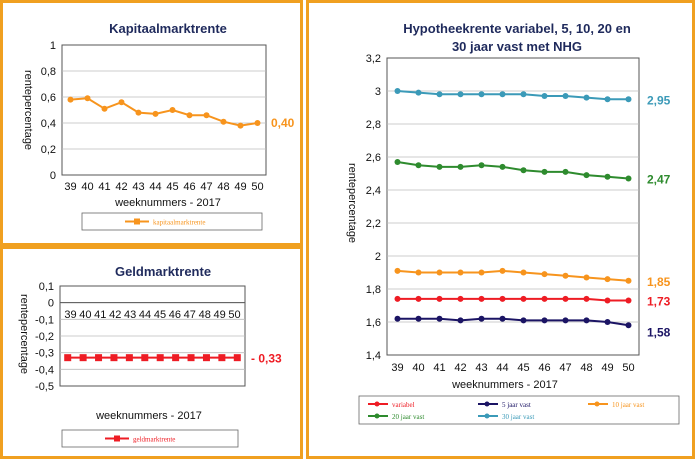  I want to click on end-value-label: - 0,33, so click(266, 359).